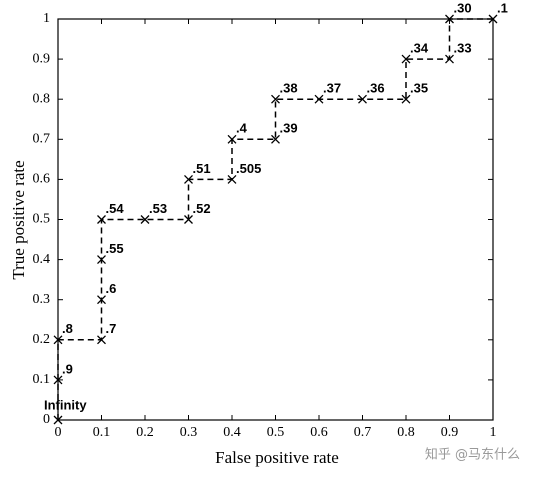 The width and height of the screenshot is (535, 477). Describe the element at coordinates (115, 208) in the screenshot. I see `point-label: .54` at that location.